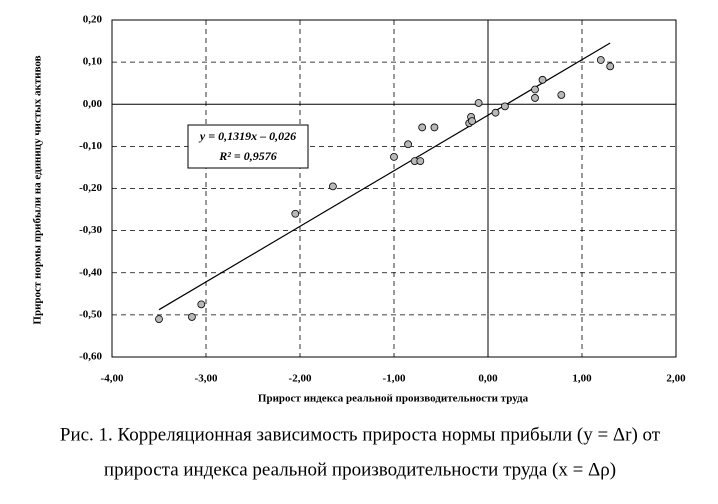 The height and width of the screenshot is (504, 718). What do you see at coordinates (90, 357) in the screenshot?
I see `y-tick-label: -0,60` at bounding box center [90, 357].